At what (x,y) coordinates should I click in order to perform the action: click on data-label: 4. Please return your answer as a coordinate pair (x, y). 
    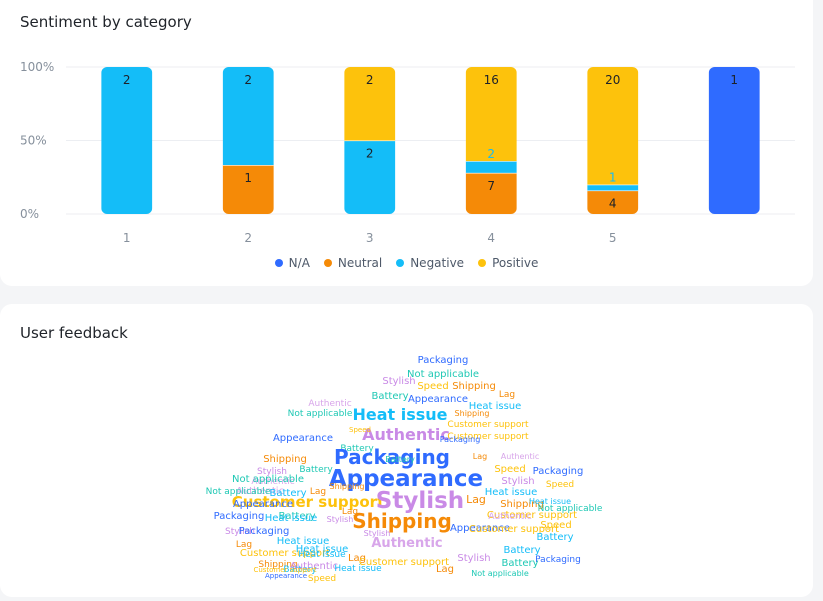
    Looking at the image, I should click on (613, 203).